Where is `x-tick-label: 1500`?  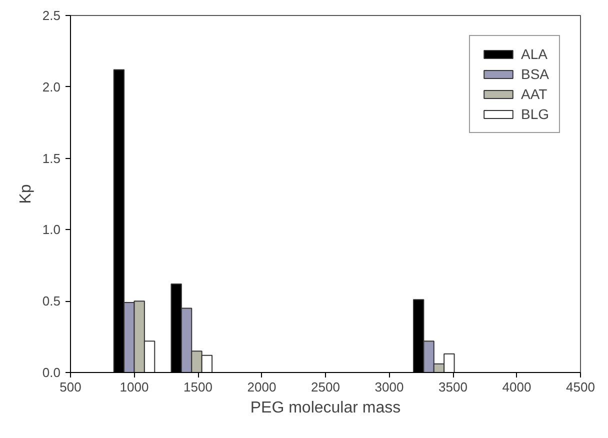 x-tick-label: 1500 is located at coordinates (198, 387).